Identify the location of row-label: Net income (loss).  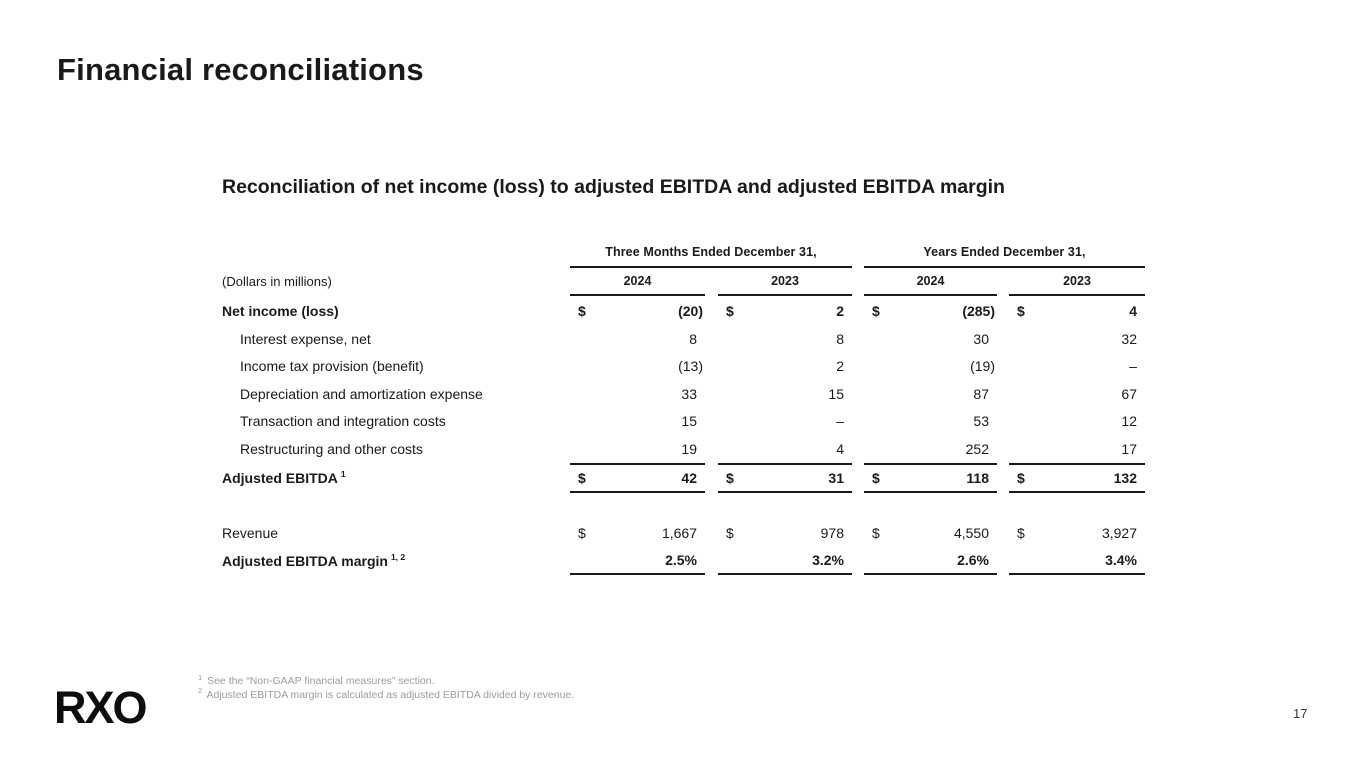
(280, 310).